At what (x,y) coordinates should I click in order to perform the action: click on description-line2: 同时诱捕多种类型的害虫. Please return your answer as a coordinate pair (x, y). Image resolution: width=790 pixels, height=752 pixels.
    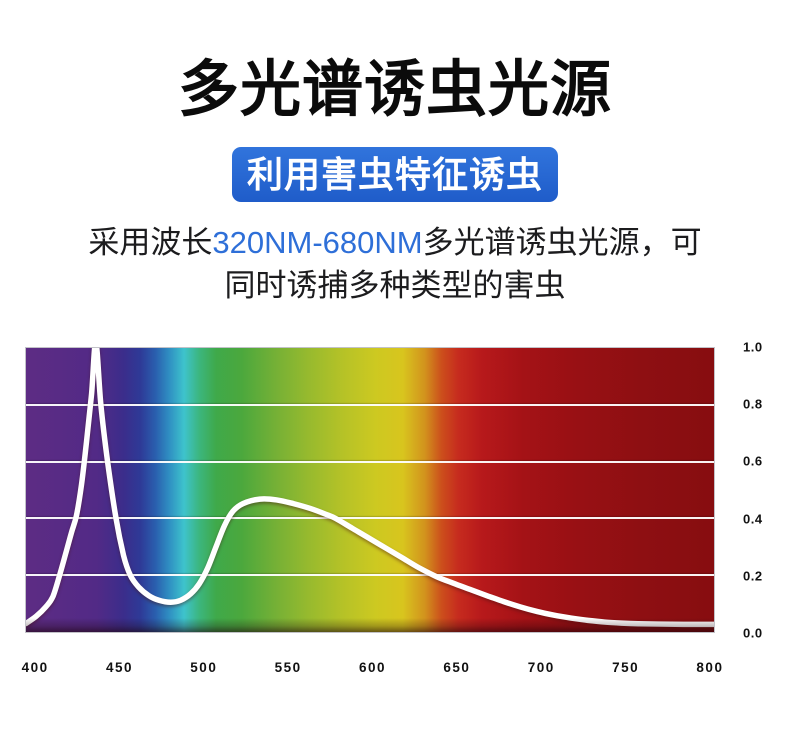
    Looking at the image, I should click on (395, 285).